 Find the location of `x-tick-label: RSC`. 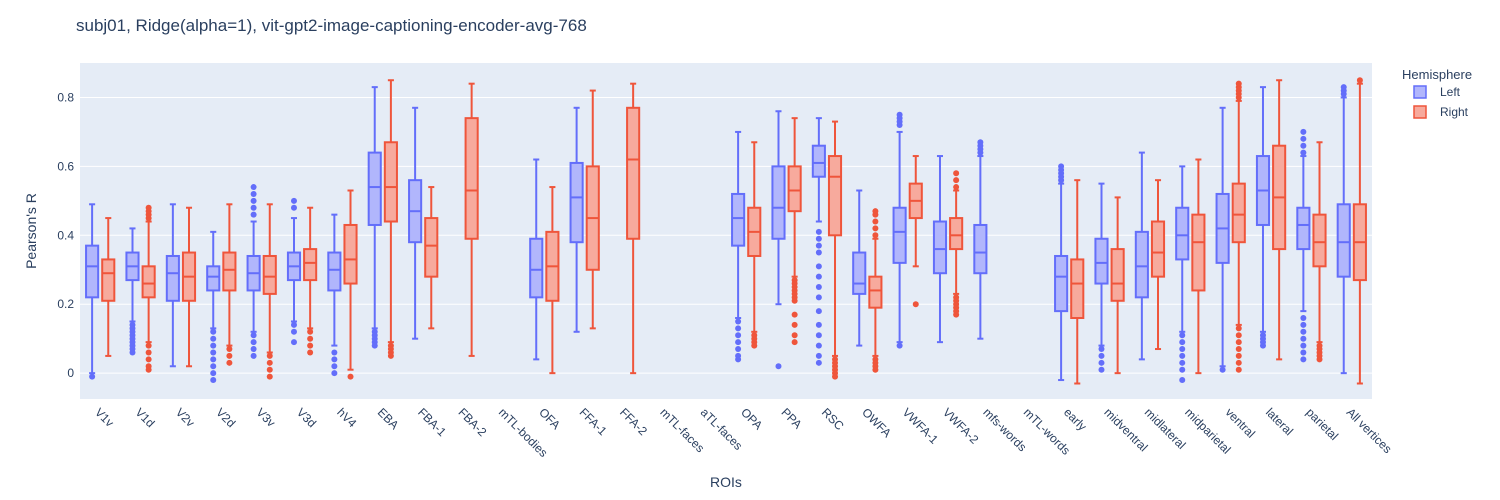

x-tick-label: RSC is located at coordinates (833, 419).